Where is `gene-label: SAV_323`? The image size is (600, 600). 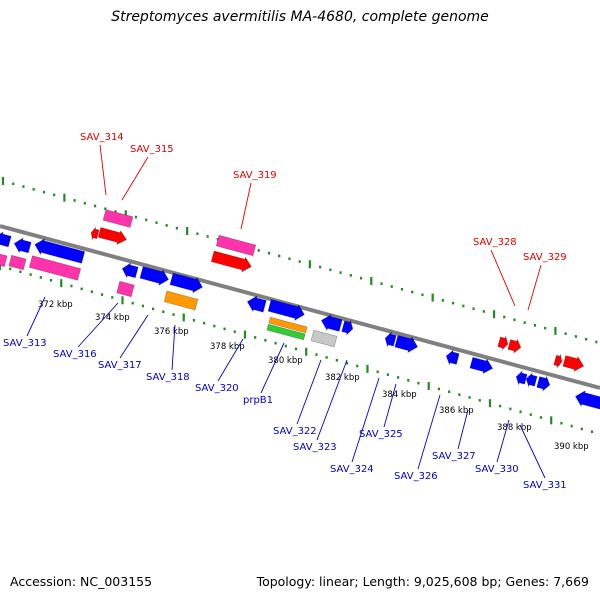
gene-label: SAV_323 is located at coordinates (315, 447).